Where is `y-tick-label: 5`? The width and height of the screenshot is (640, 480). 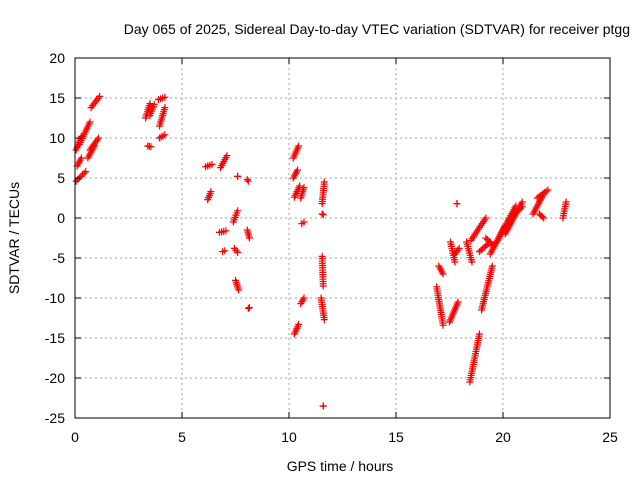
y-tick-label: 5 is located at coordinates (61, 178).